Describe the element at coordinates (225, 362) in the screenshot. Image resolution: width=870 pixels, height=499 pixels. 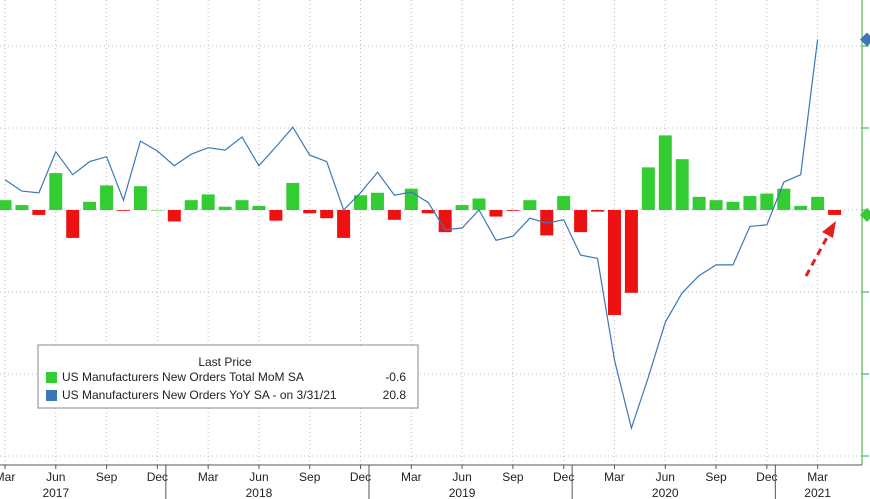
I see `legend-title: Last Price` at that location.